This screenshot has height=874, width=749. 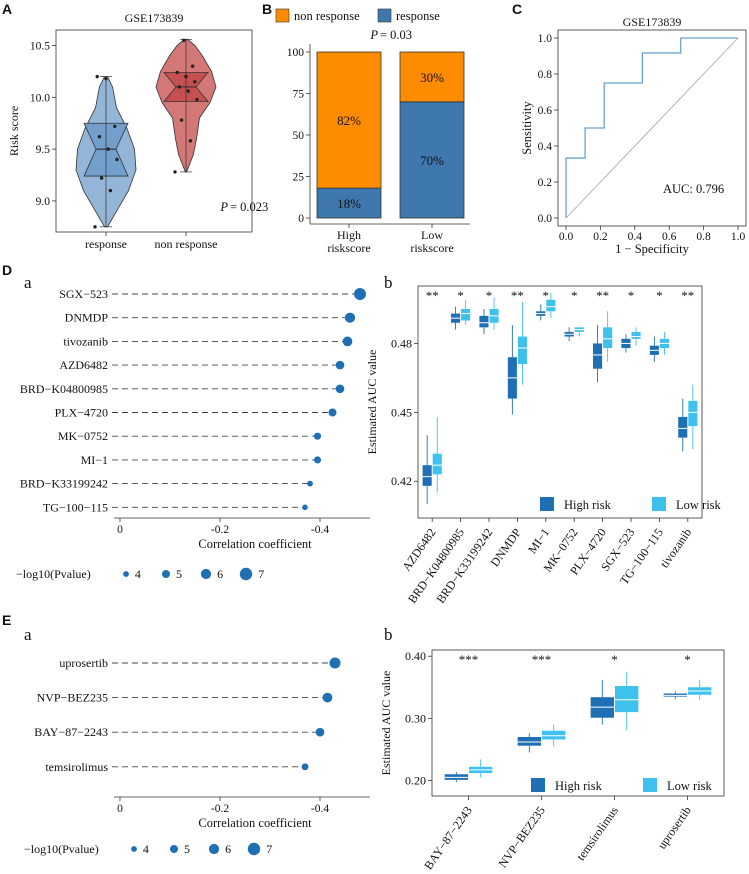 What do you see at coordinates (269, 849) in the screenshot?
I see `size-legend-label: 7` at bounding box center [269, 849].